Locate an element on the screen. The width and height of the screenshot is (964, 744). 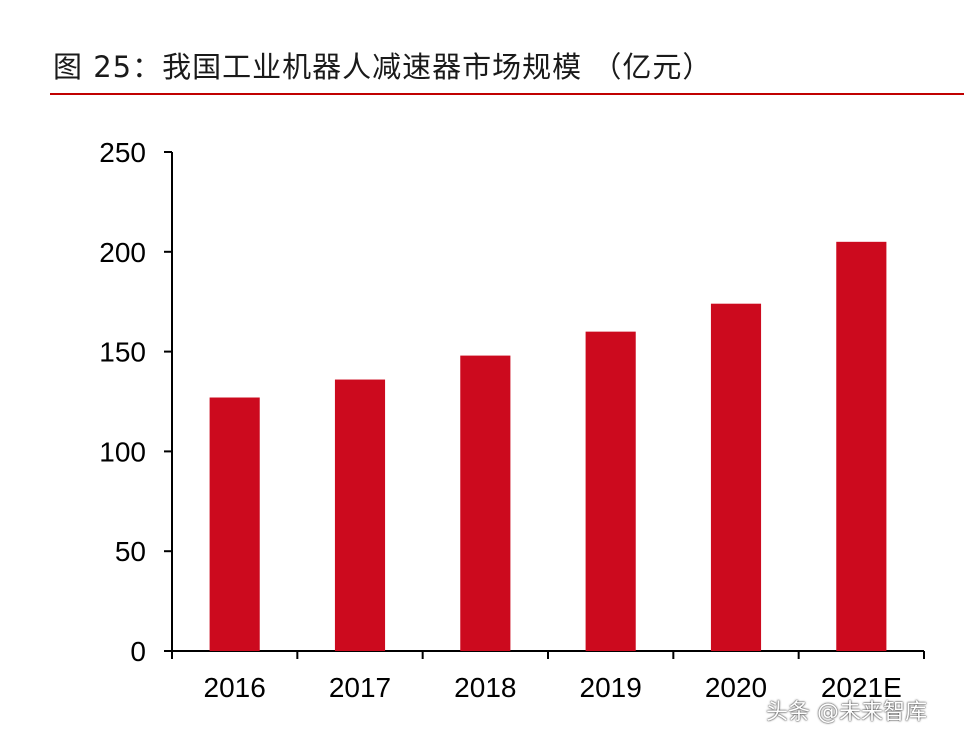
x-tick-label: 2016 is located at coordinates (235, 687).